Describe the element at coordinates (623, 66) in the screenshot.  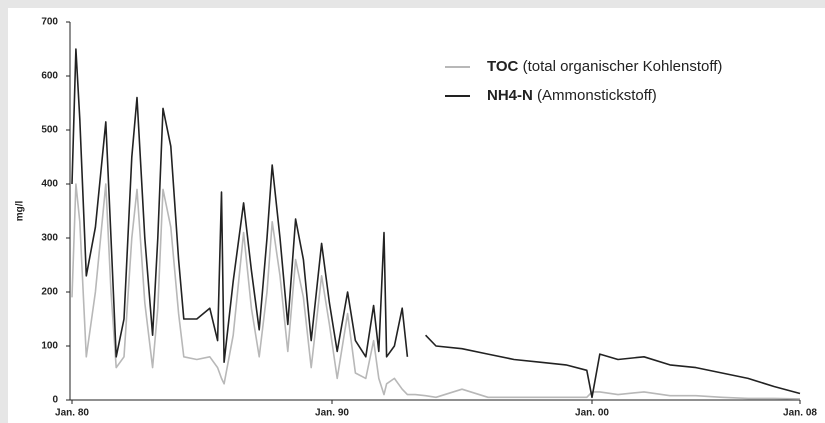
I see `legend-detail: (total organischer Kohlenstoff)` at that location.